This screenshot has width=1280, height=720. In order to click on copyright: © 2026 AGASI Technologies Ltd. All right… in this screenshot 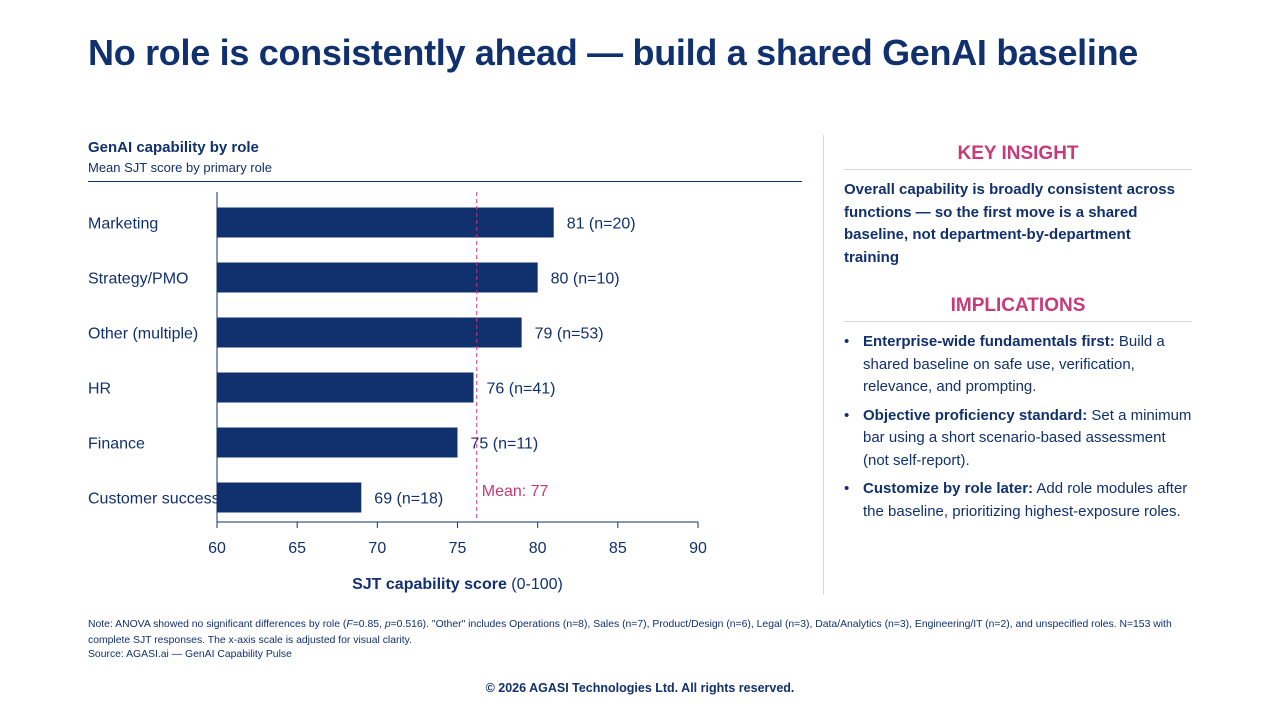, I will do `click(640, 688)`.